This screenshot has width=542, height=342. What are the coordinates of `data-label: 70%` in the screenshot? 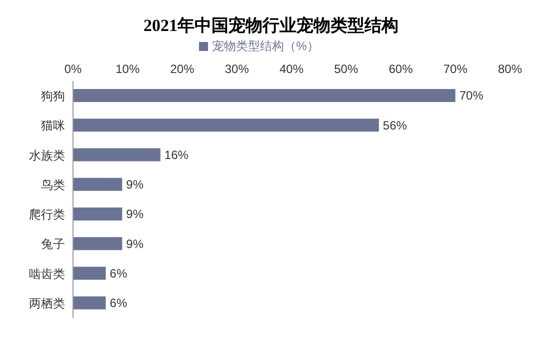 It's located at (471, 95).